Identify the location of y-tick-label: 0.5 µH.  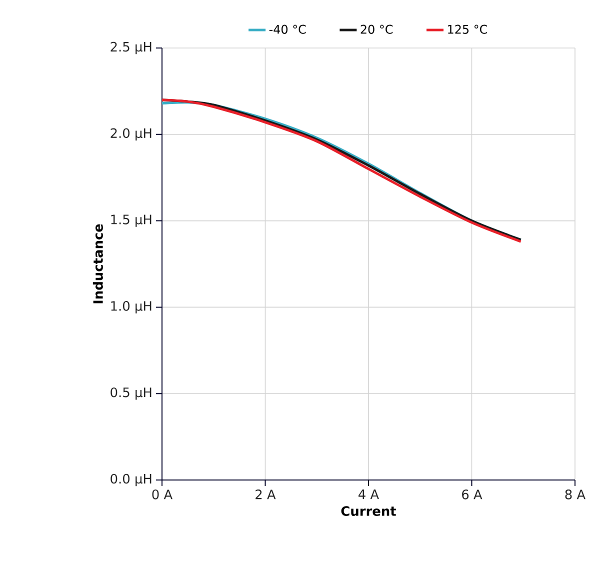
(131, 393).